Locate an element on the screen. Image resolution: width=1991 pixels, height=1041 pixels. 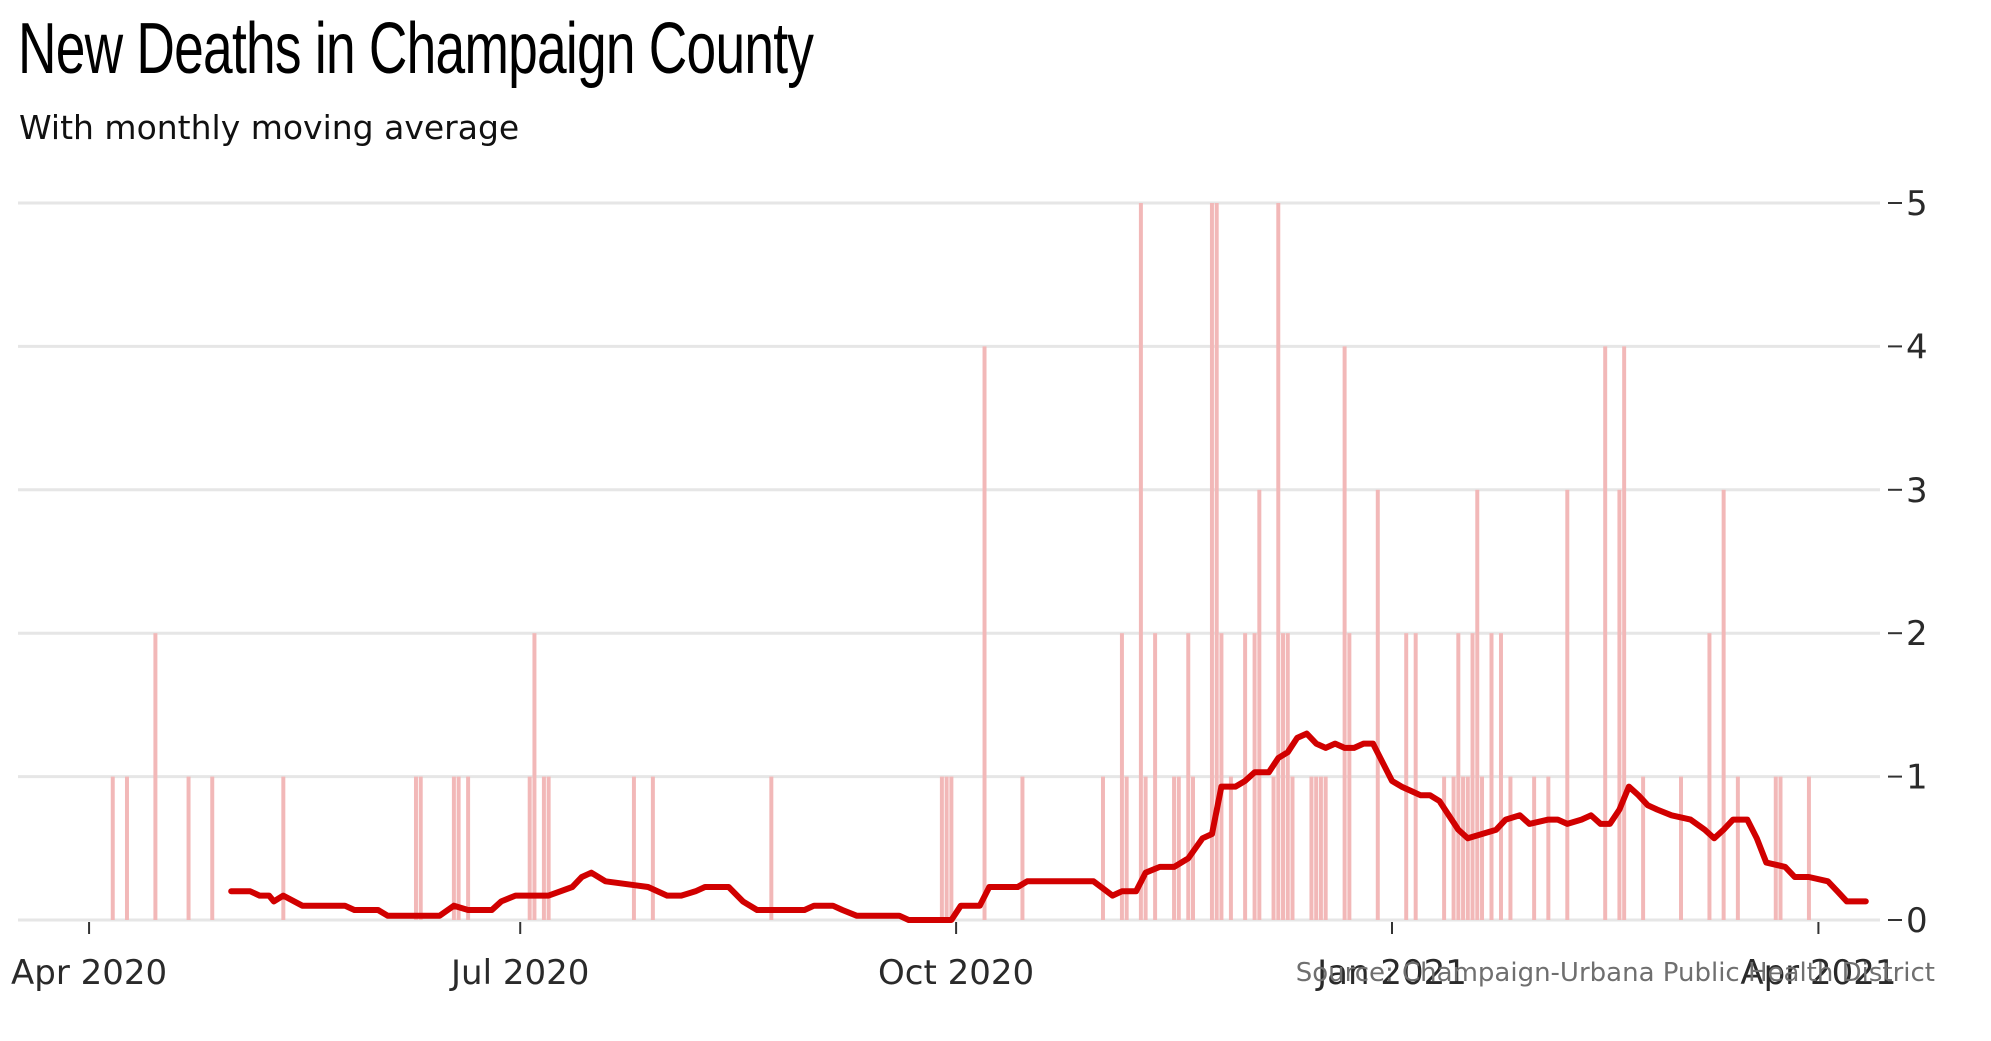
x-tick-label: Jul 2020 is located at coordinates (519, 973).